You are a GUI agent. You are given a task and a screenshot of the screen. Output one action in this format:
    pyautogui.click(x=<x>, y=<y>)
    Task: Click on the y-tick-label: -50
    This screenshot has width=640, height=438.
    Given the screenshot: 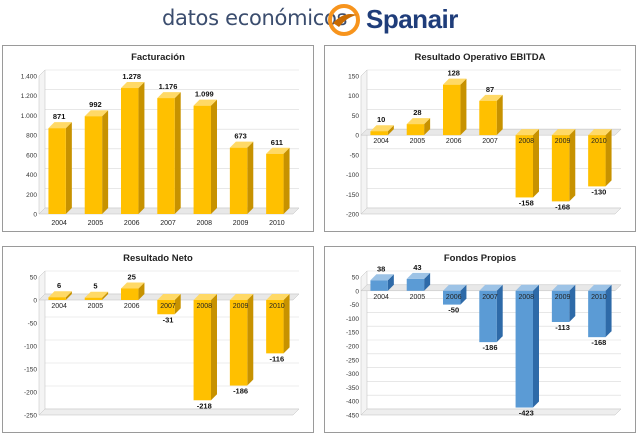 What is the action you would take?
    pyautogui.click(x=355, y=155)
    